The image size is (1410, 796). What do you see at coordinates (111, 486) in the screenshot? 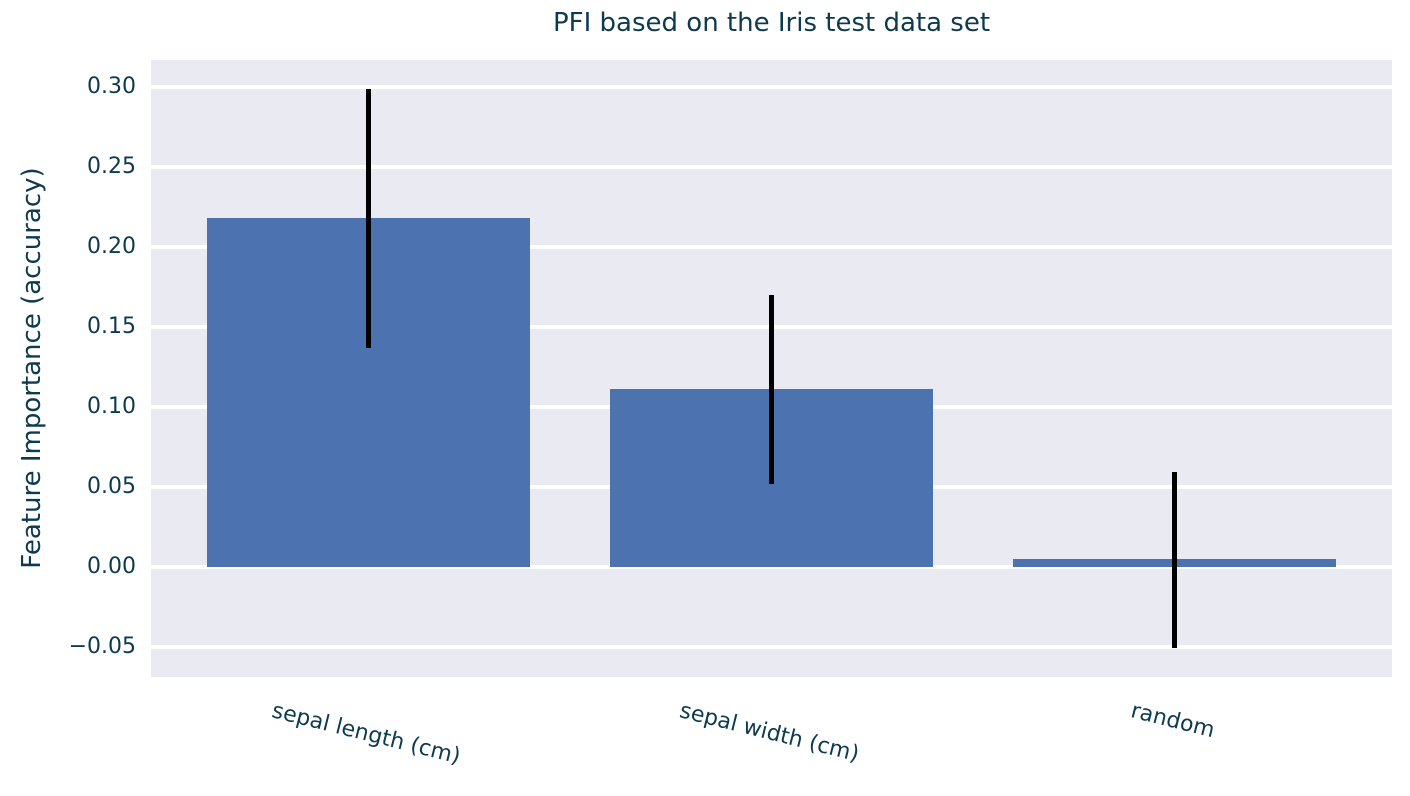
I see `y-tick-label: 0.05` at bounding box center [111, 486].